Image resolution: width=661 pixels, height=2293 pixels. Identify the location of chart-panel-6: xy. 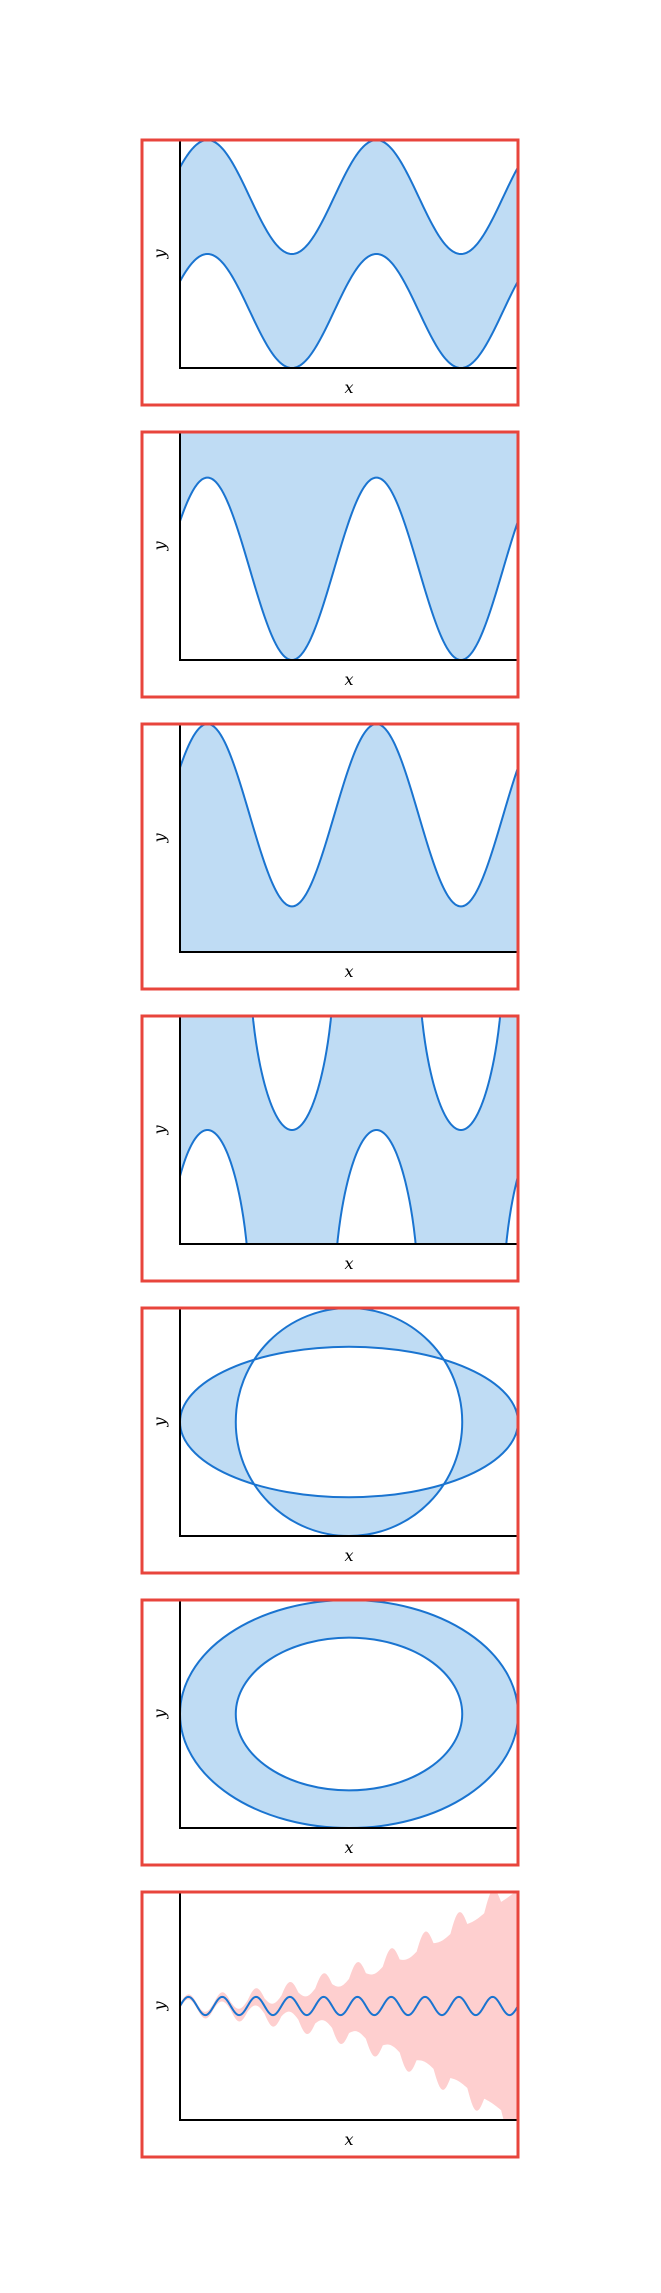
(330, 1732).